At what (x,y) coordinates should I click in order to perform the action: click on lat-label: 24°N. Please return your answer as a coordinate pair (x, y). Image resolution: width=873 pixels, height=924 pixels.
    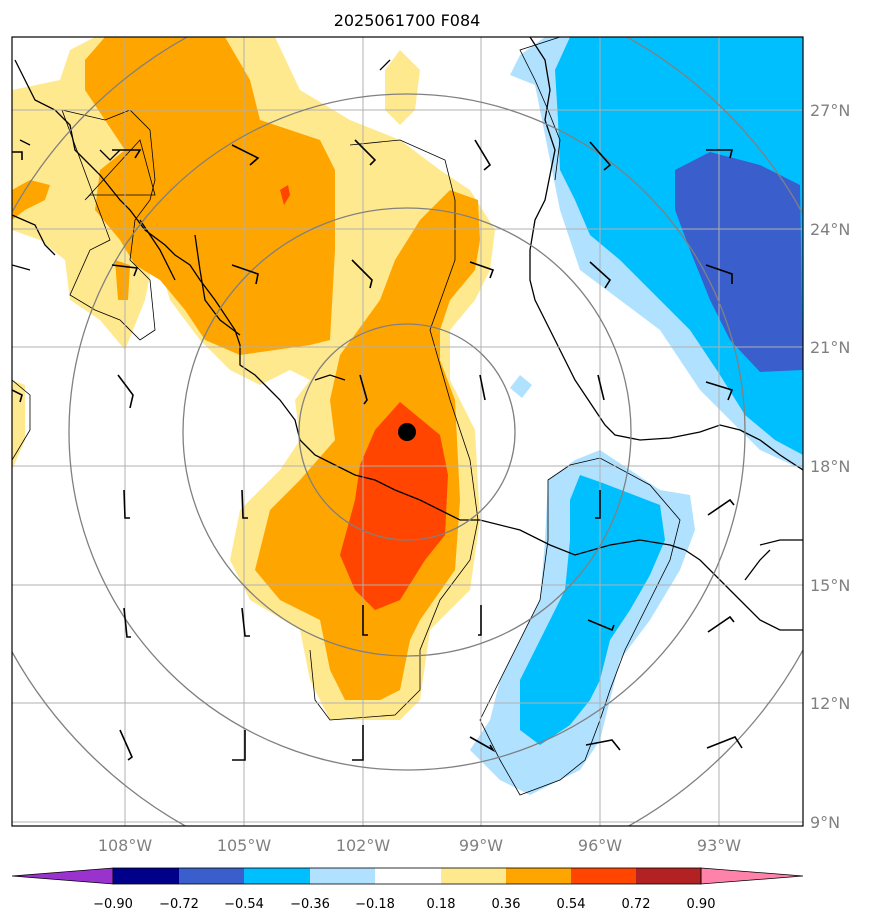
    Looking at the image, I should click on (830, 229).